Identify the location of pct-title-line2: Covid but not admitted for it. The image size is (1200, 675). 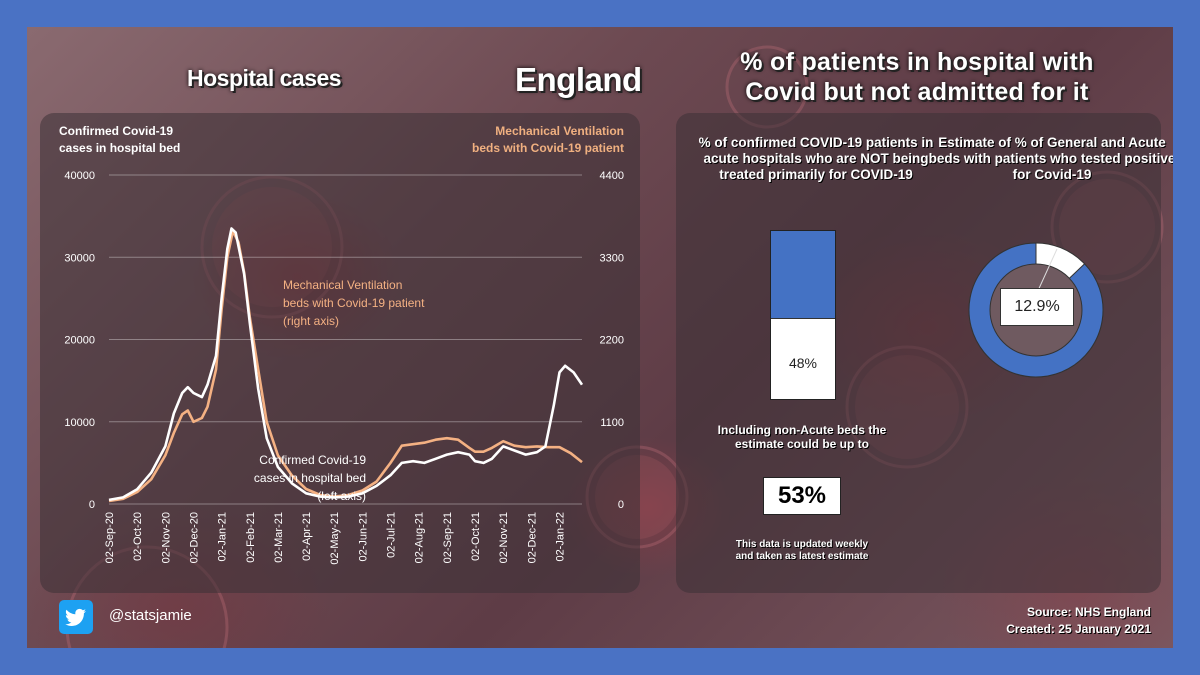
(917, 92).